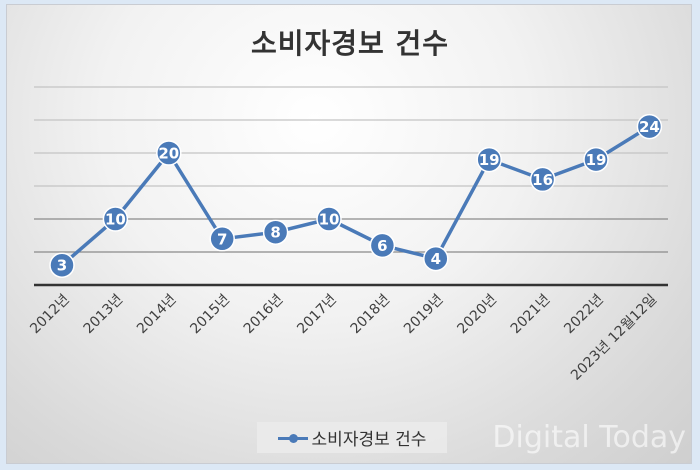  Describe the element at coordinates (424, 315) in the screenshot. I see `x-tick-label: 2019년` at that location.